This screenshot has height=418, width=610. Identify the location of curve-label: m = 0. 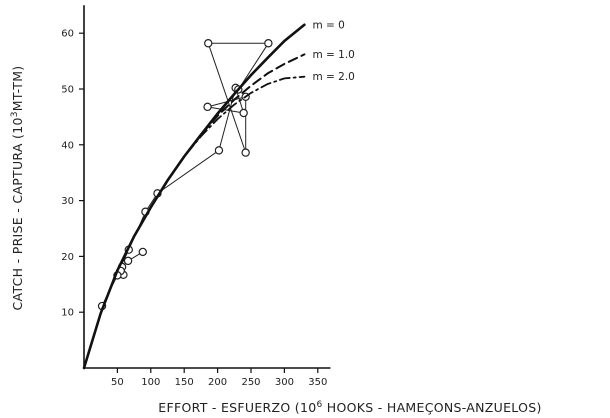
(328, 25).